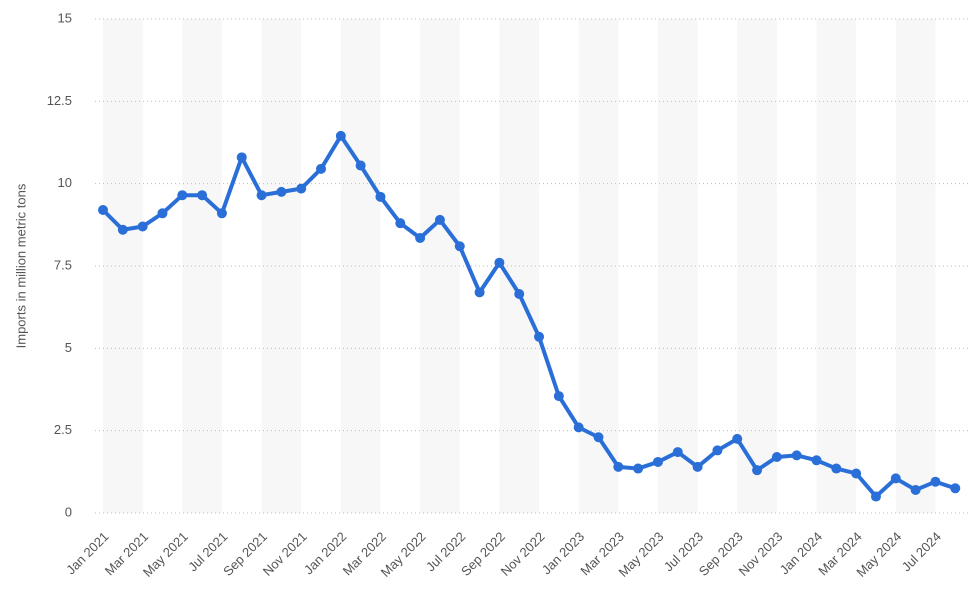 Image resolution: width=975 pixels, height=606 pixels. What do you see at coordinates (59, 100) in the screenshot?
I see `y-tick-label: 12.5` at bounding box center [59, 100].